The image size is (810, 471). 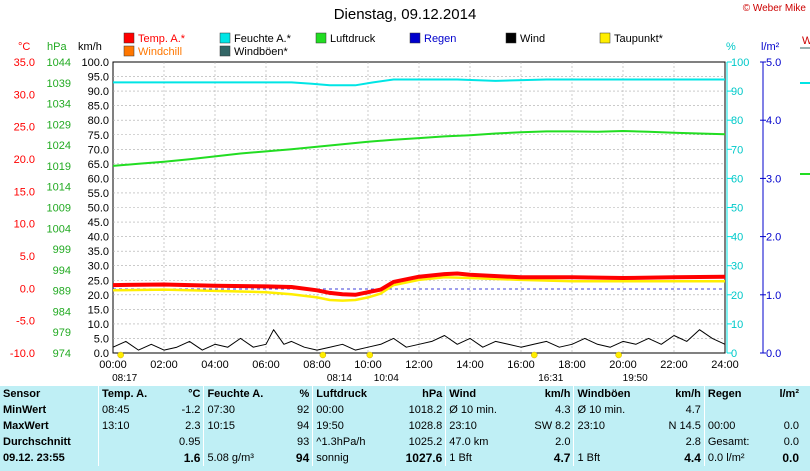 I want to click on stats-header: Temp. A., so click(x=132, y=394).